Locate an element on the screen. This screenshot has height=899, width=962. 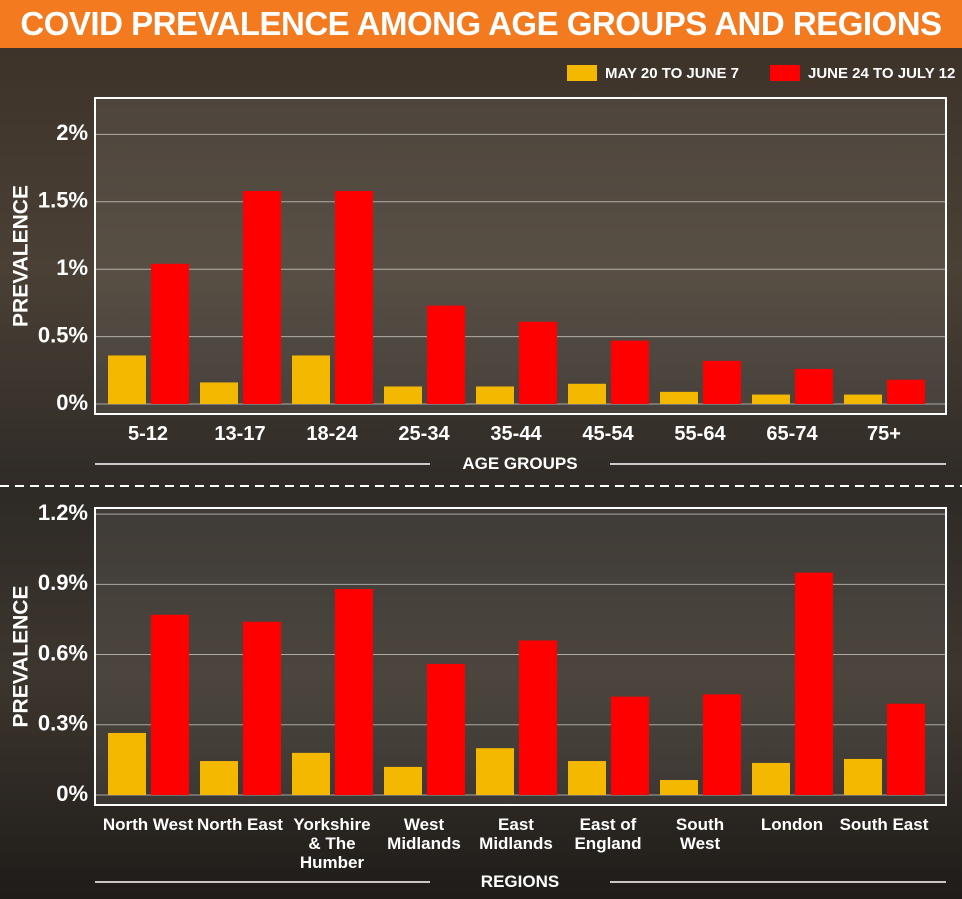
x-tick-label: 55-64 is located at coordinates (700, 434).